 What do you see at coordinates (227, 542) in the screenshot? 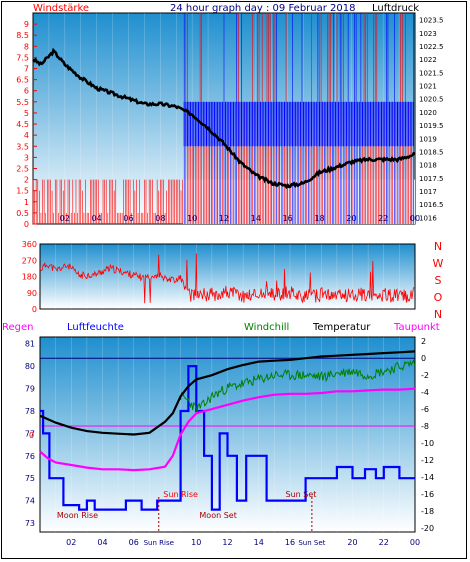
I see `tick-label: 12` at bounding box center [227, 542].